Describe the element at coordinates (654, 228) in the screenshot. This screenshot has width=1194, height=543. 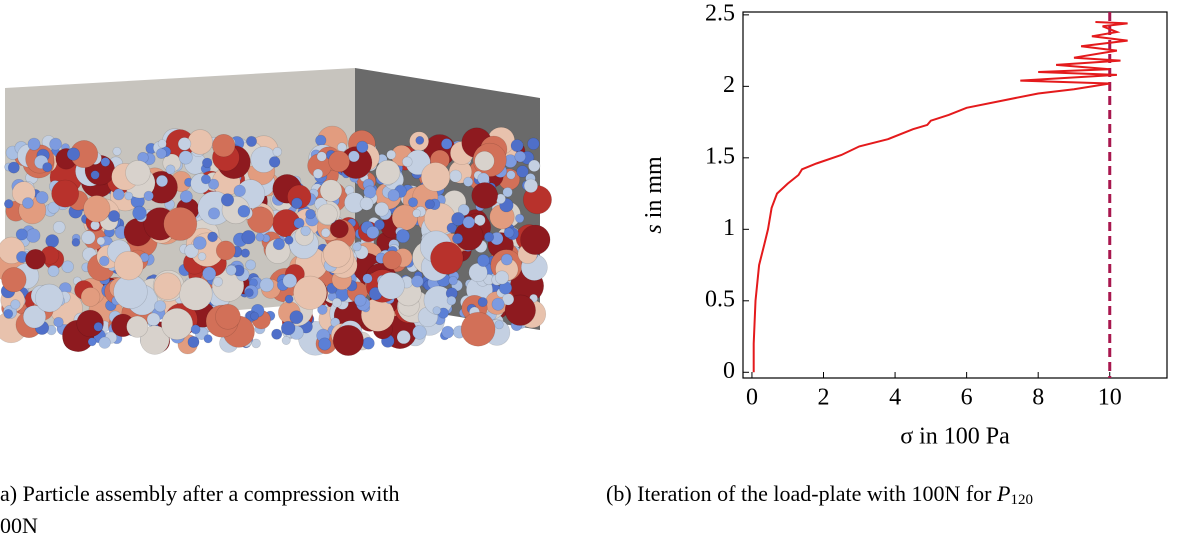
I see `y-axis-symbol: s` at that location.